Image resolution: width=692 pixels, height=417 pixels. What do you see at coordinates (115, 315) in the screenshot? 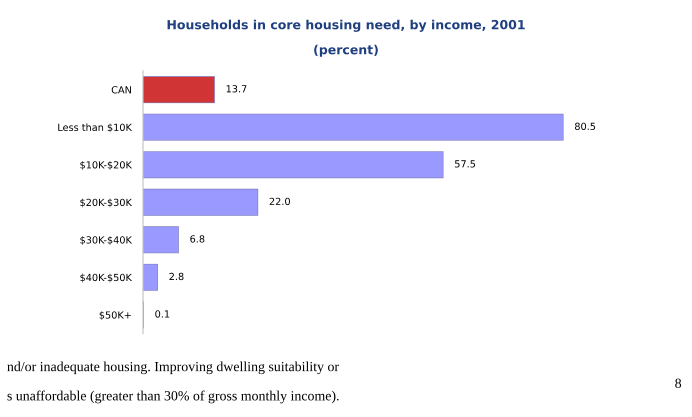
I see `y-tick-label: $50K+` at bounding box center [115, 315].